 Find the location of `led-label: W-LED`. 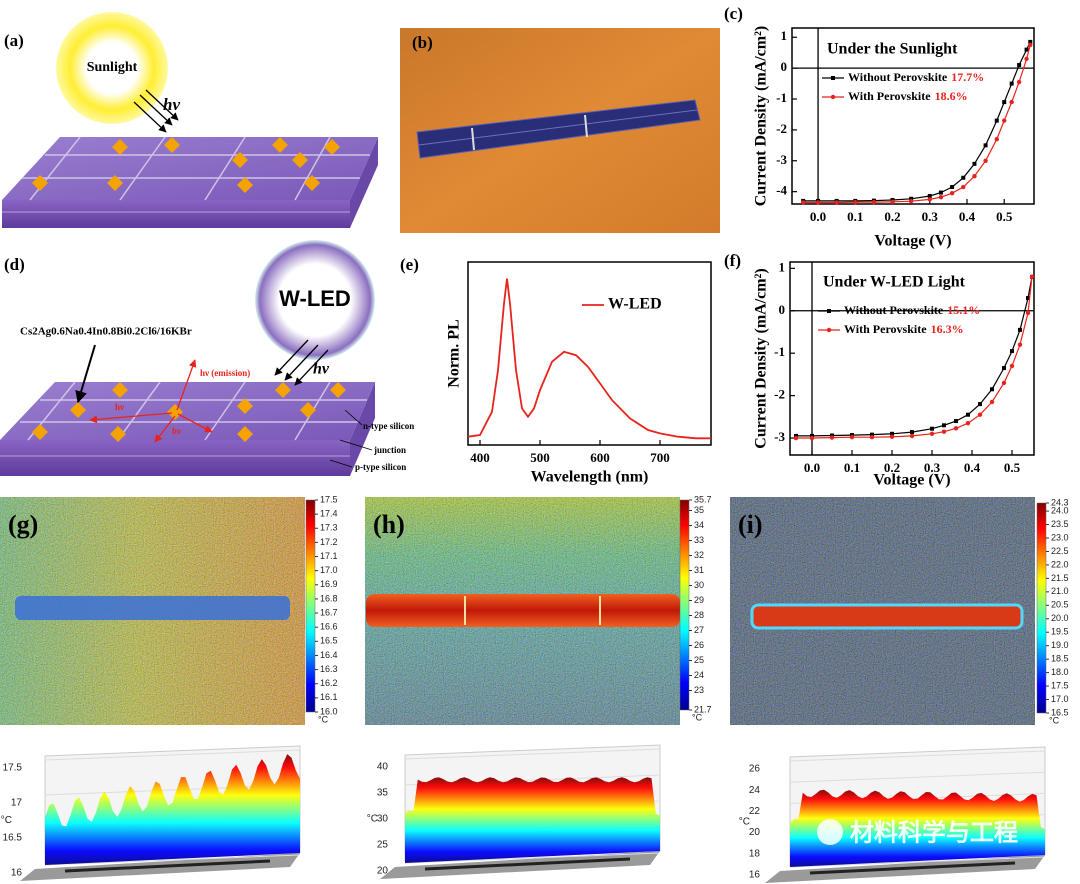

led-label: W-LED is located at coordinates (315, 298).